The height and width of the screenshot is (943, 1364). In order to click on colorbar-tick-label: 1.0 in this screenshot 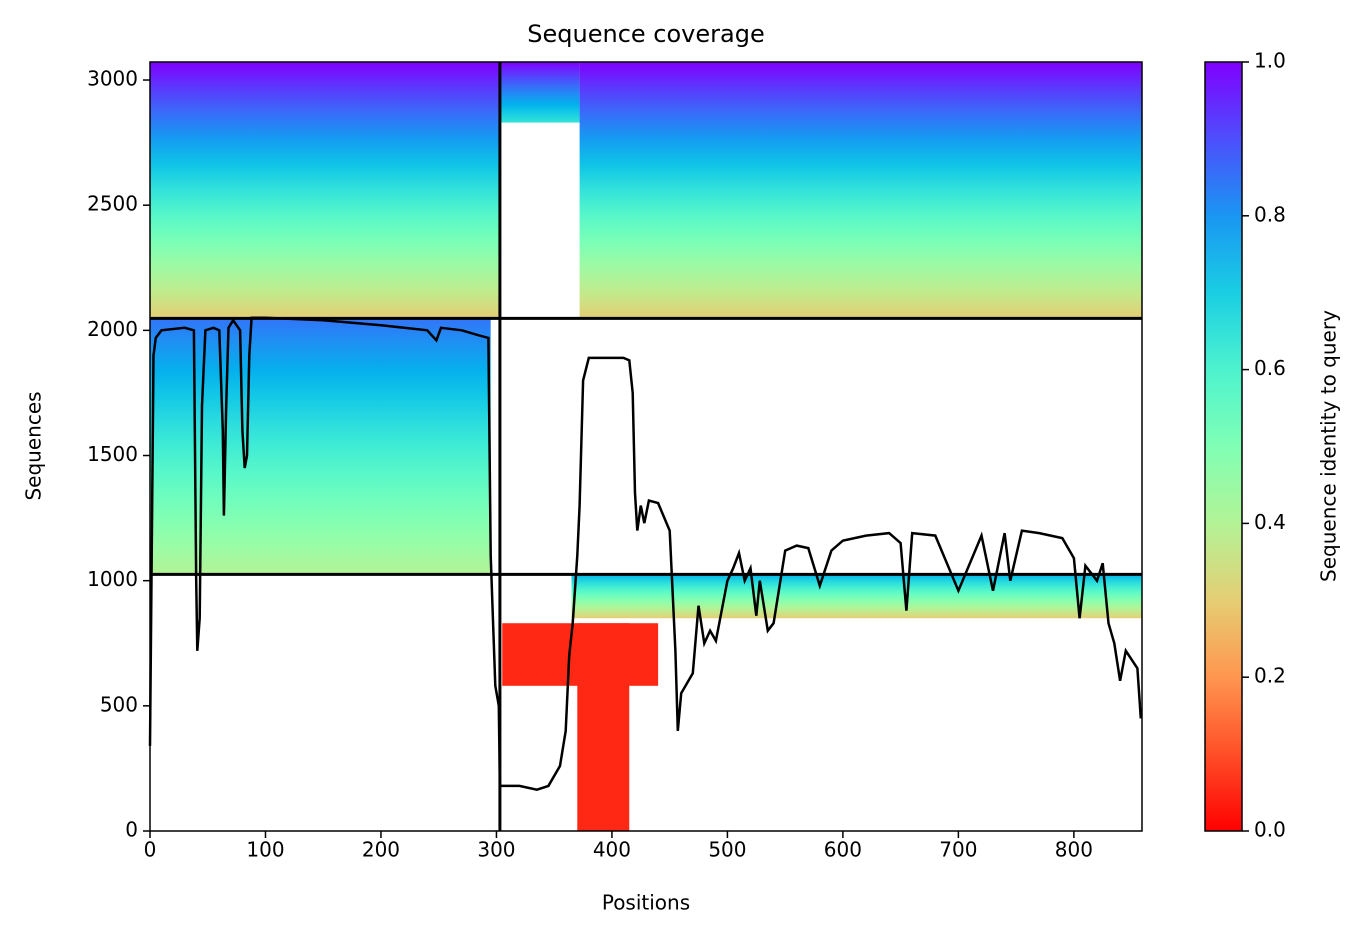, I will do `click(1270, 61)`.